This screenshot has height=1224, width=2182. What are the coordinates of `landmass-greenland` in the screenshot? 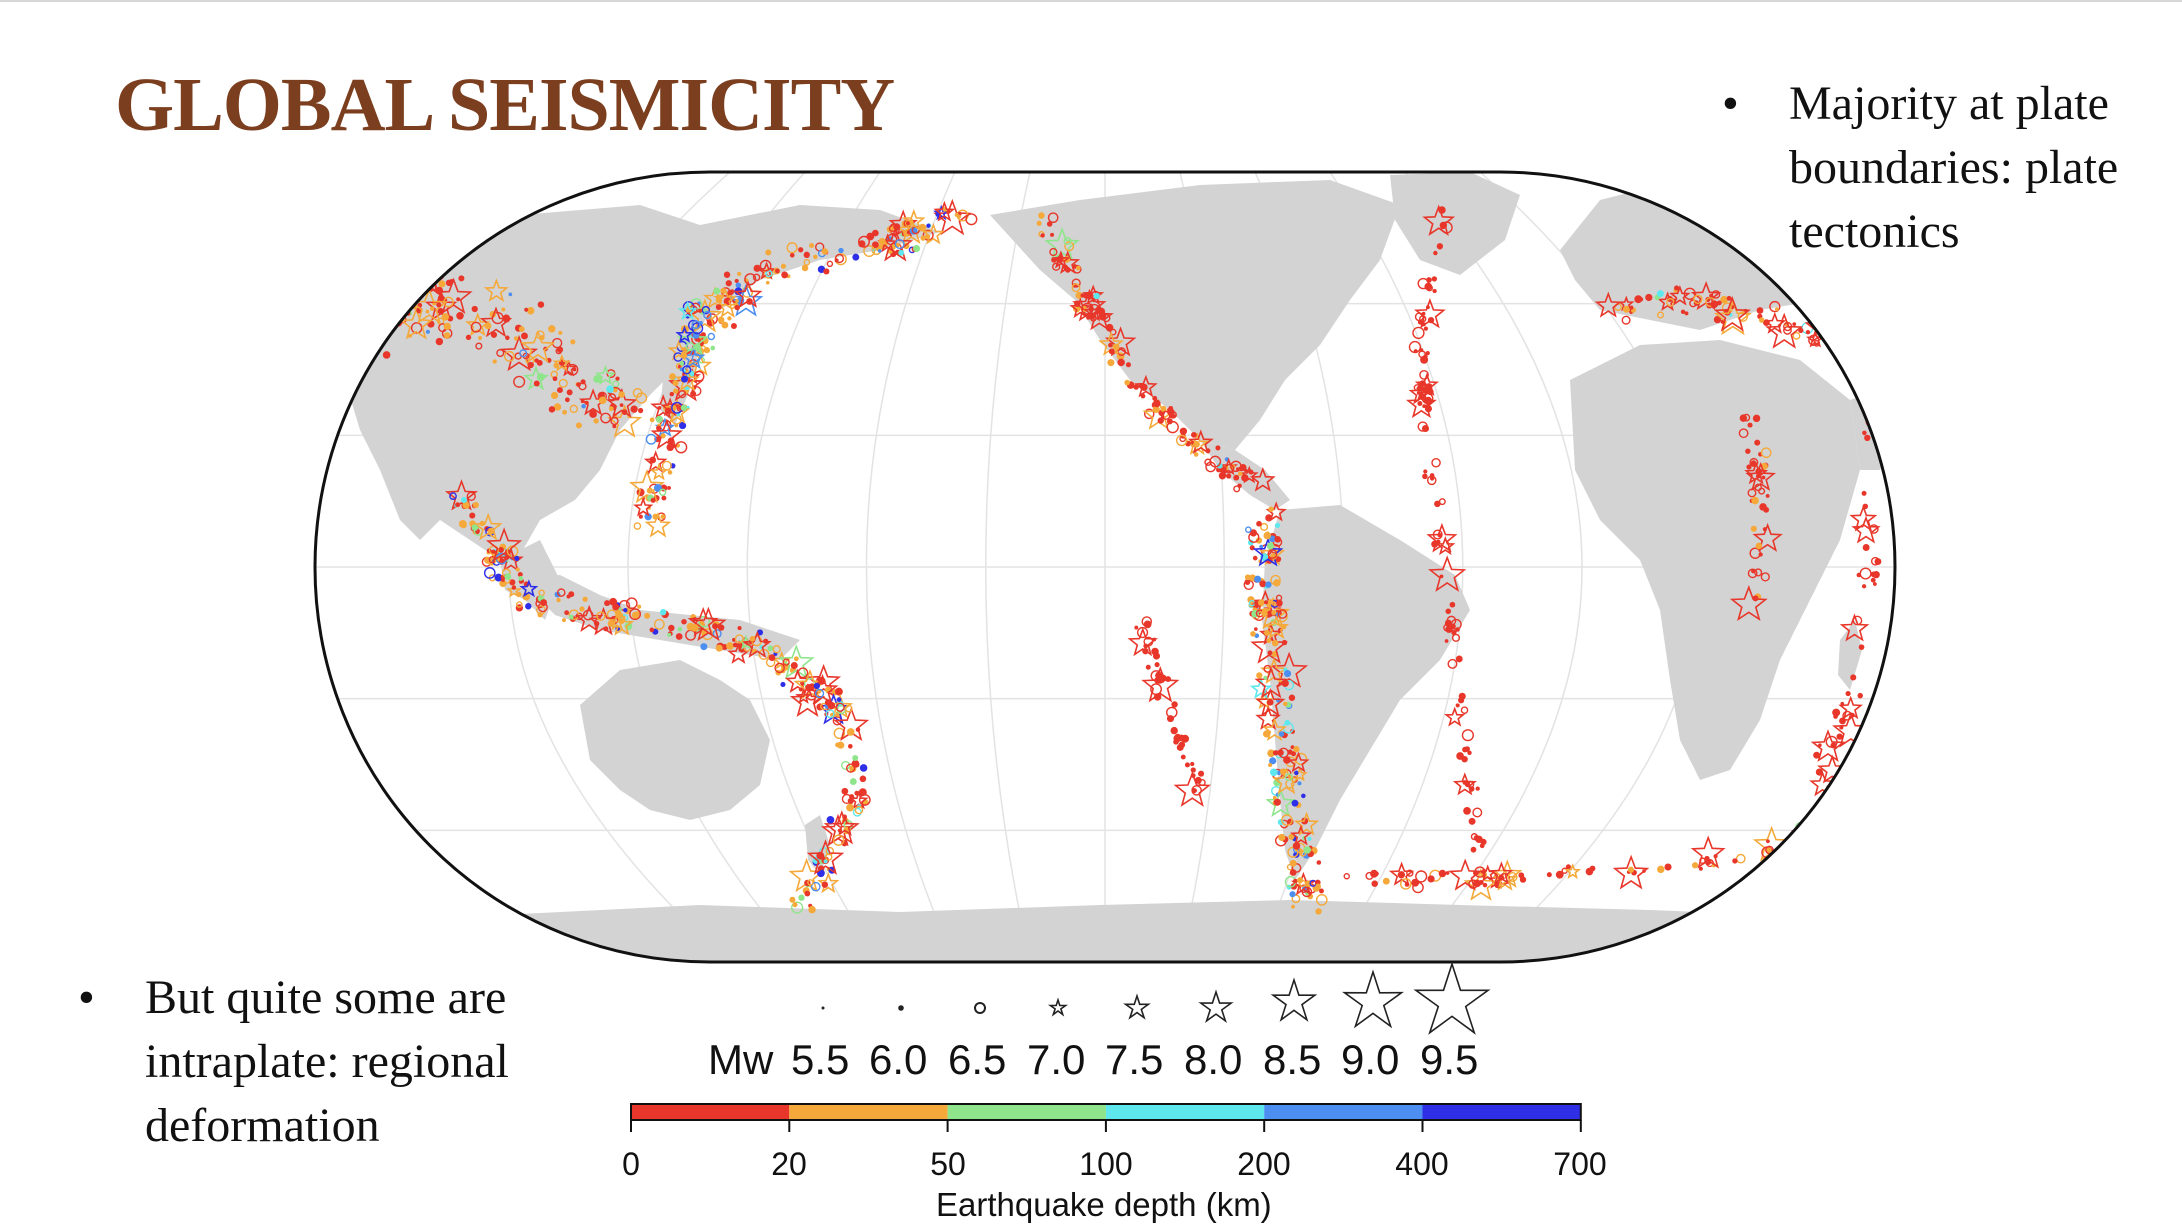 It's located at (1455, 223).